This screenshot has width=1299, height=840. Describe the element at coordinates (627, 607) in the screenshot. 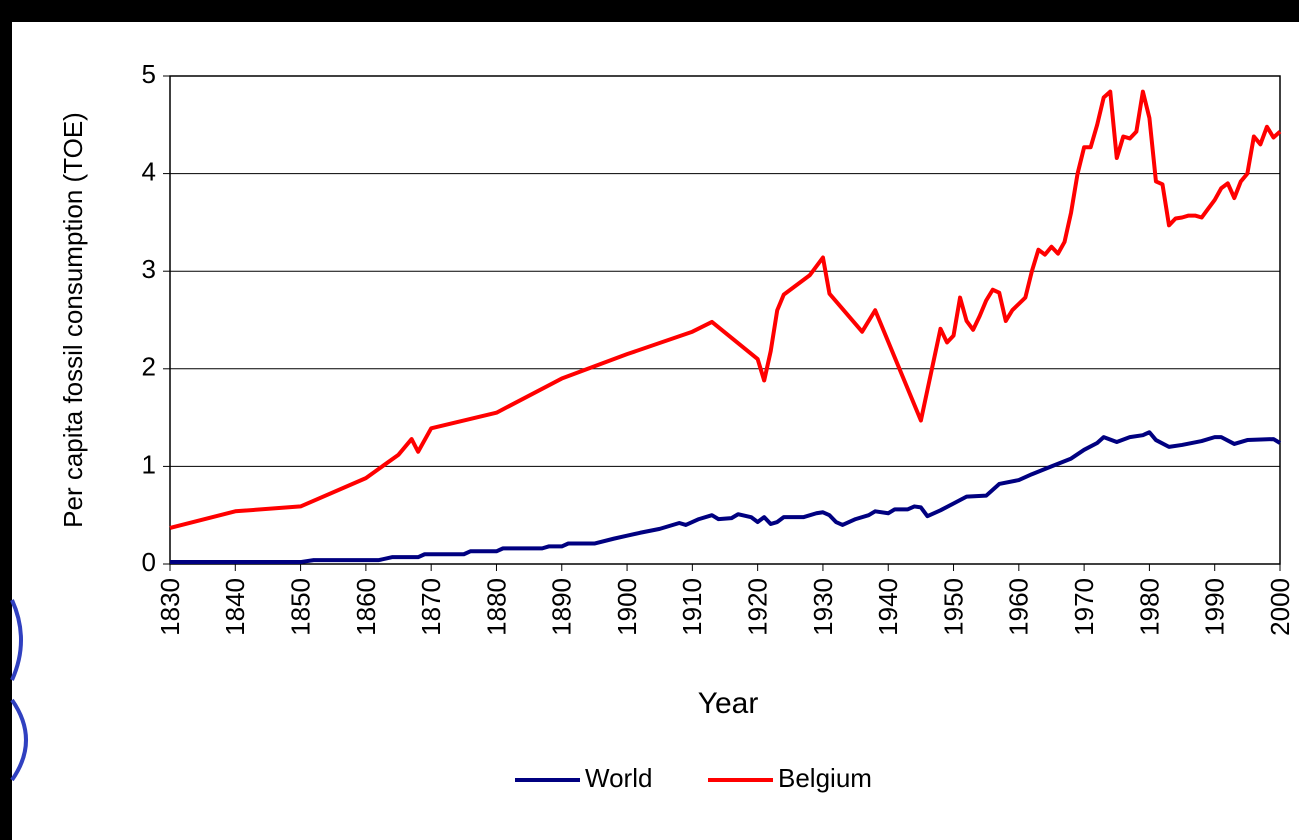

I see `x-tick-label: 1900` at that location.